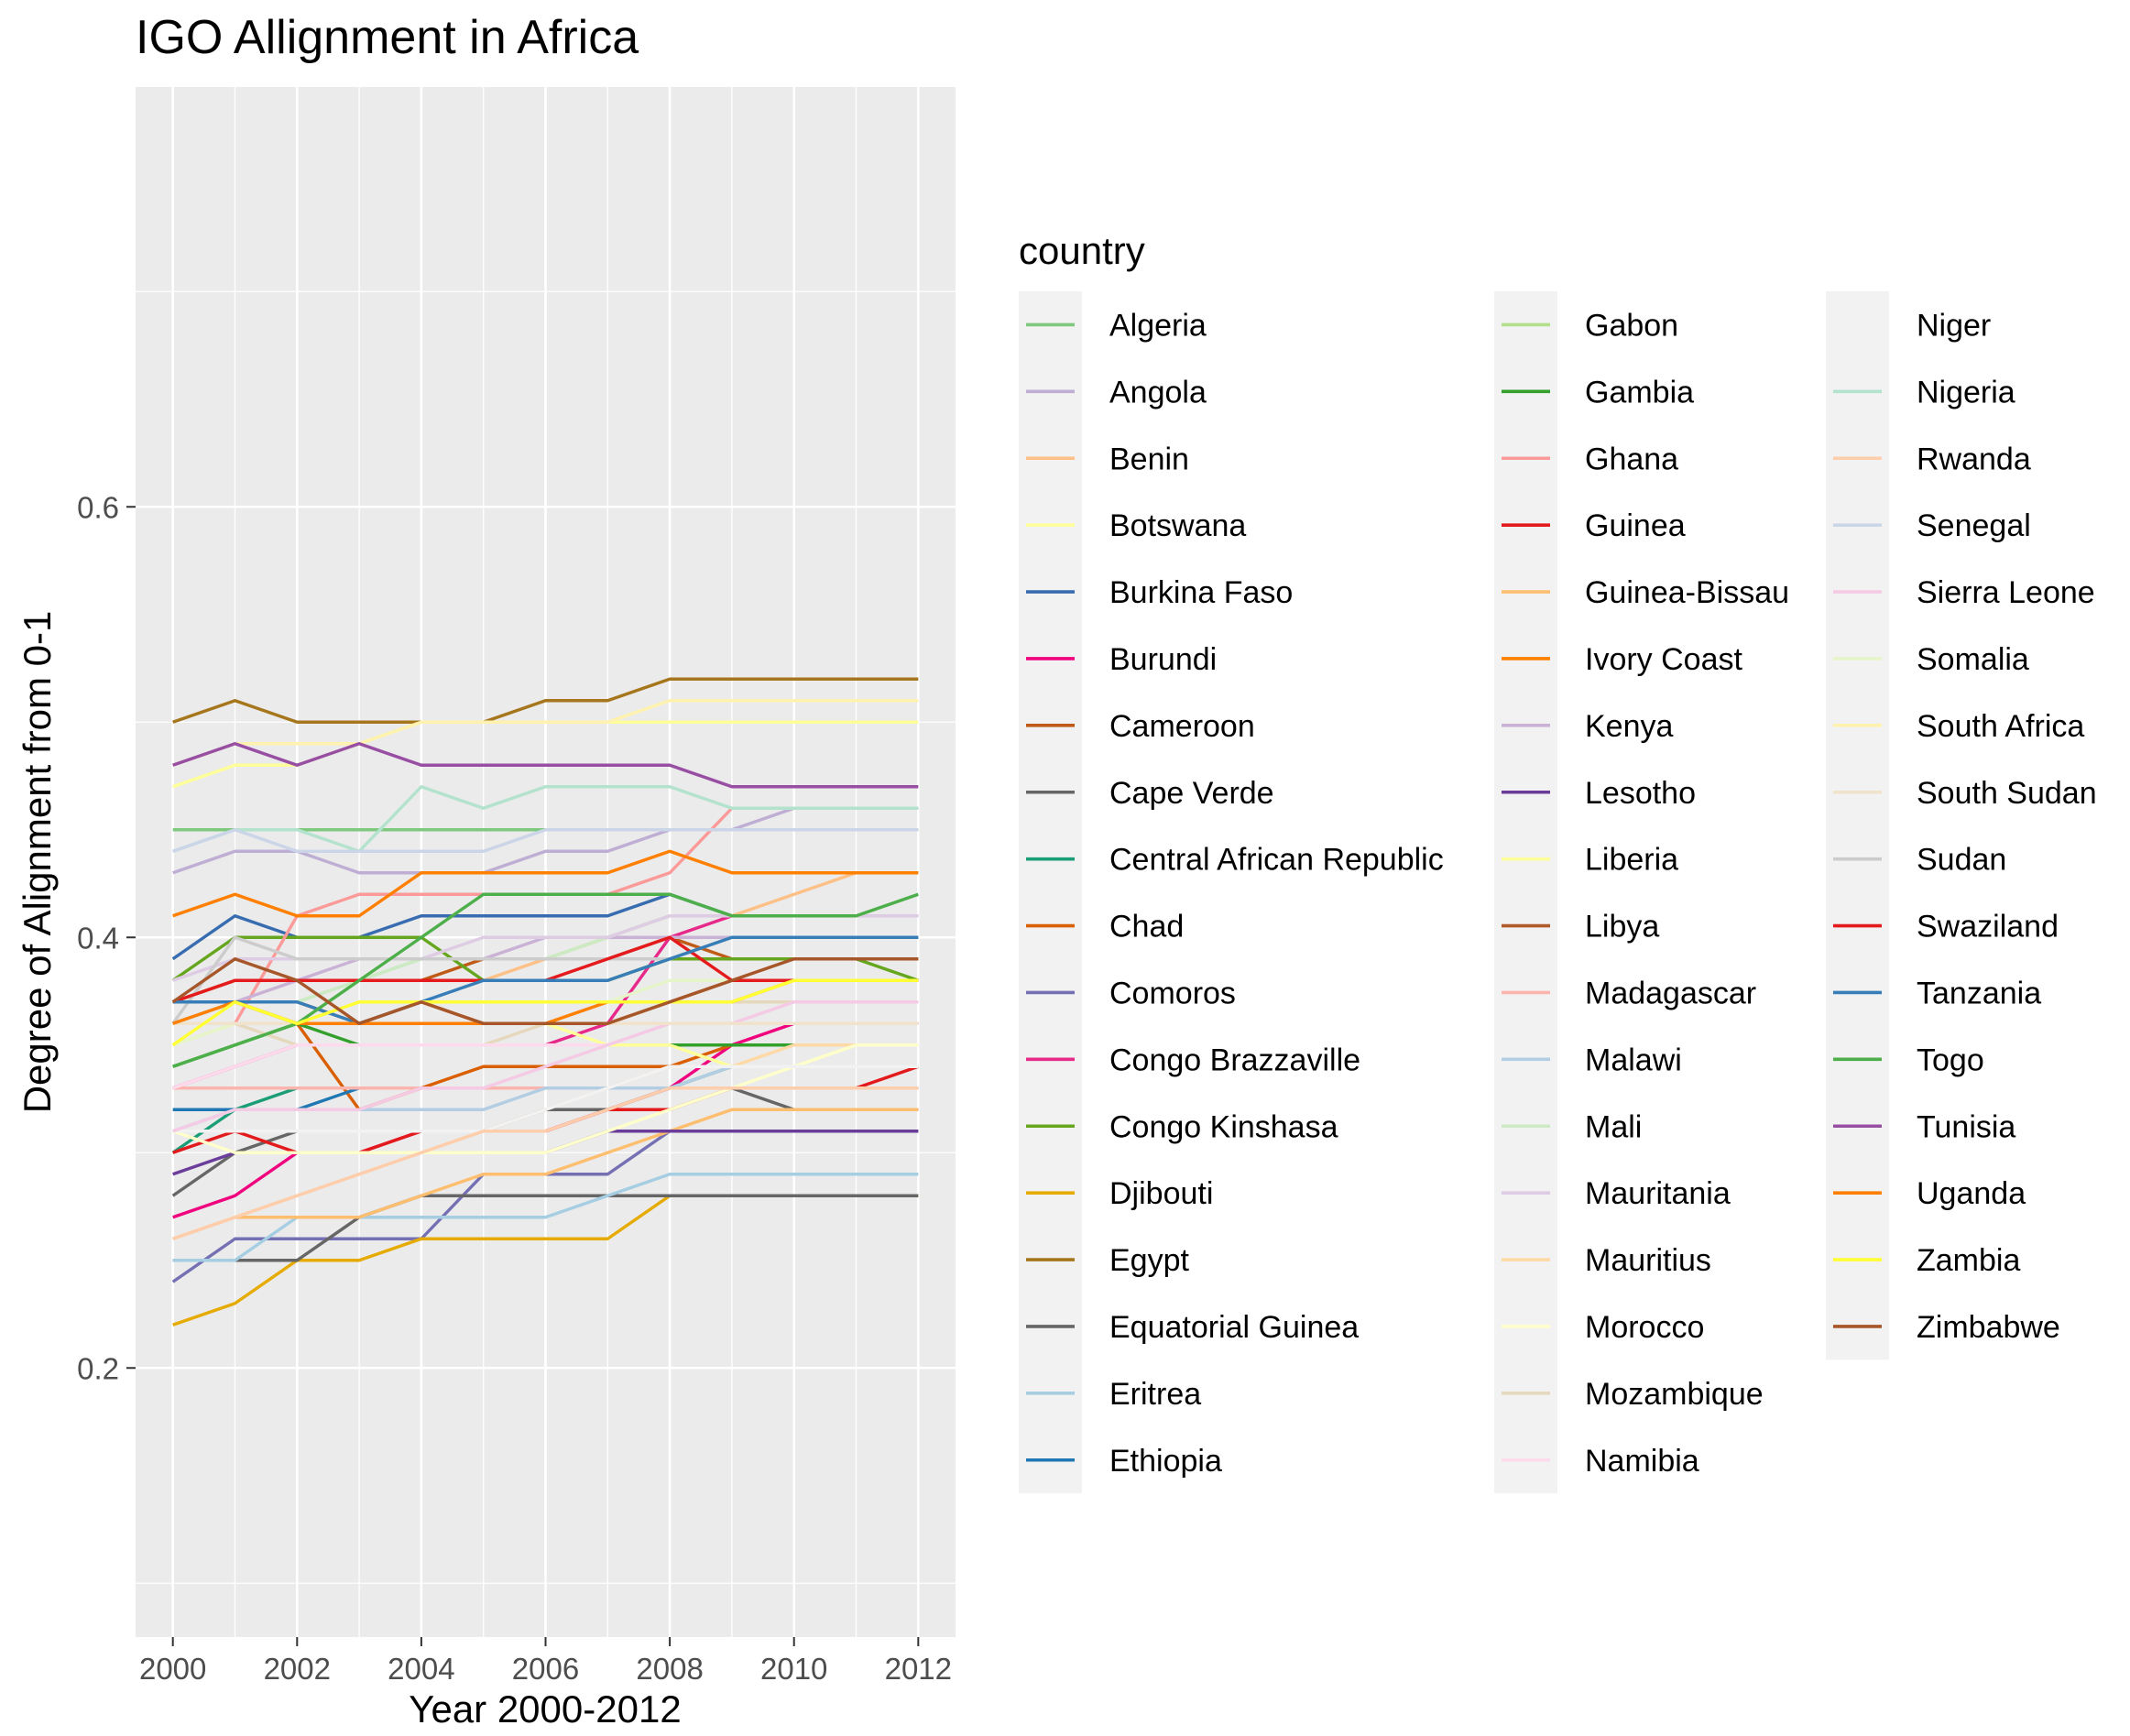 The height and width of the screenshot is (1736, 2130). What do you see at coordinates (545, 1709) in the screenshot?
I see `x-axis-title: Year 2000-2012` at bounding box center [545, 1709].